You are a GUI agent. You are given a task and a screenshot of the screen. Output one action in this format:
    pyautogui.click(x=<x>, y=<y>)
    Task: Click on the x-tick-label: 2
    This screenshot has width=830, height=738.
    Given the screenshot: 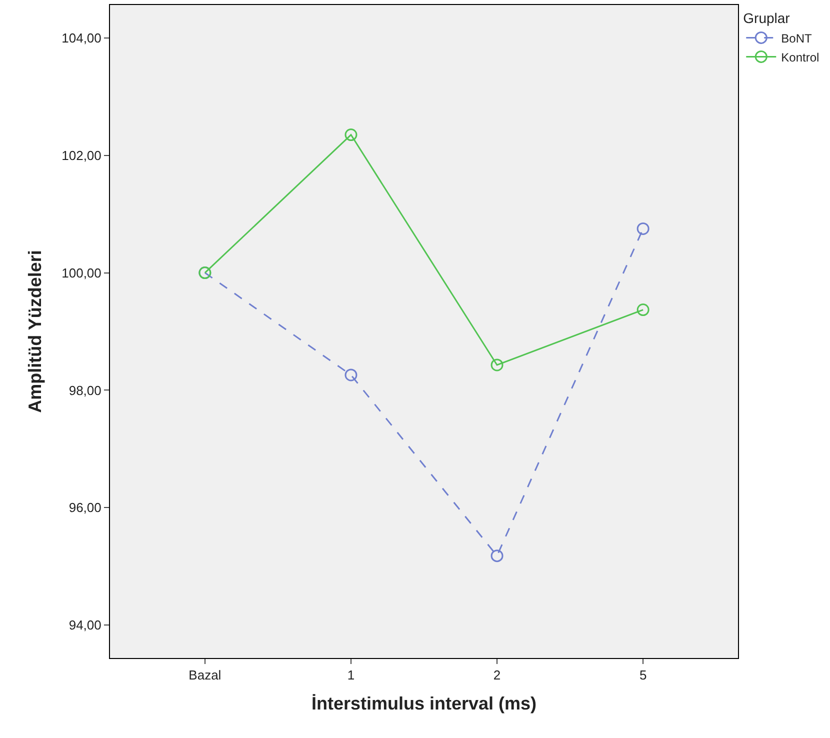 What is the action you would take?
    pyautogui.click(x=497, y=675)
    